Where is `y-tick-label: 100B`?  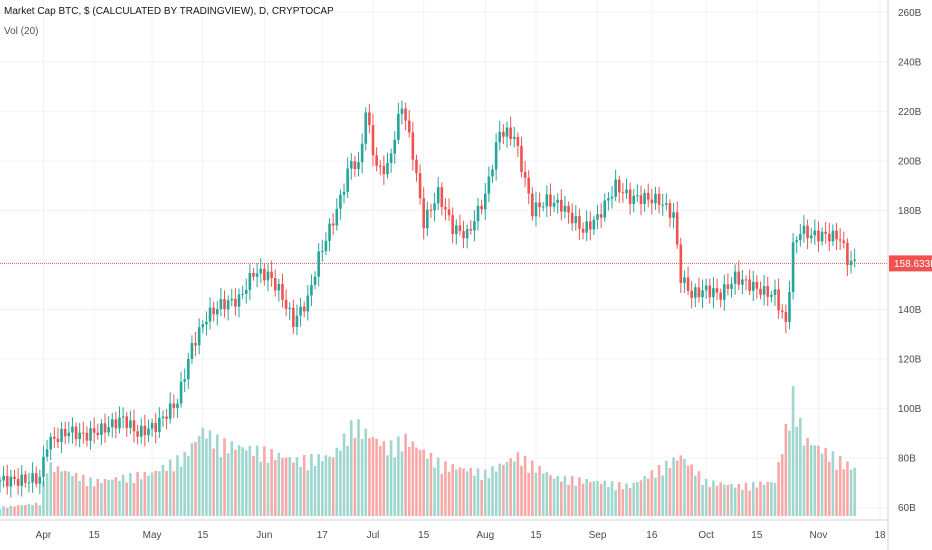
y-tick-label: 100B is located at coordinates (910, 409).